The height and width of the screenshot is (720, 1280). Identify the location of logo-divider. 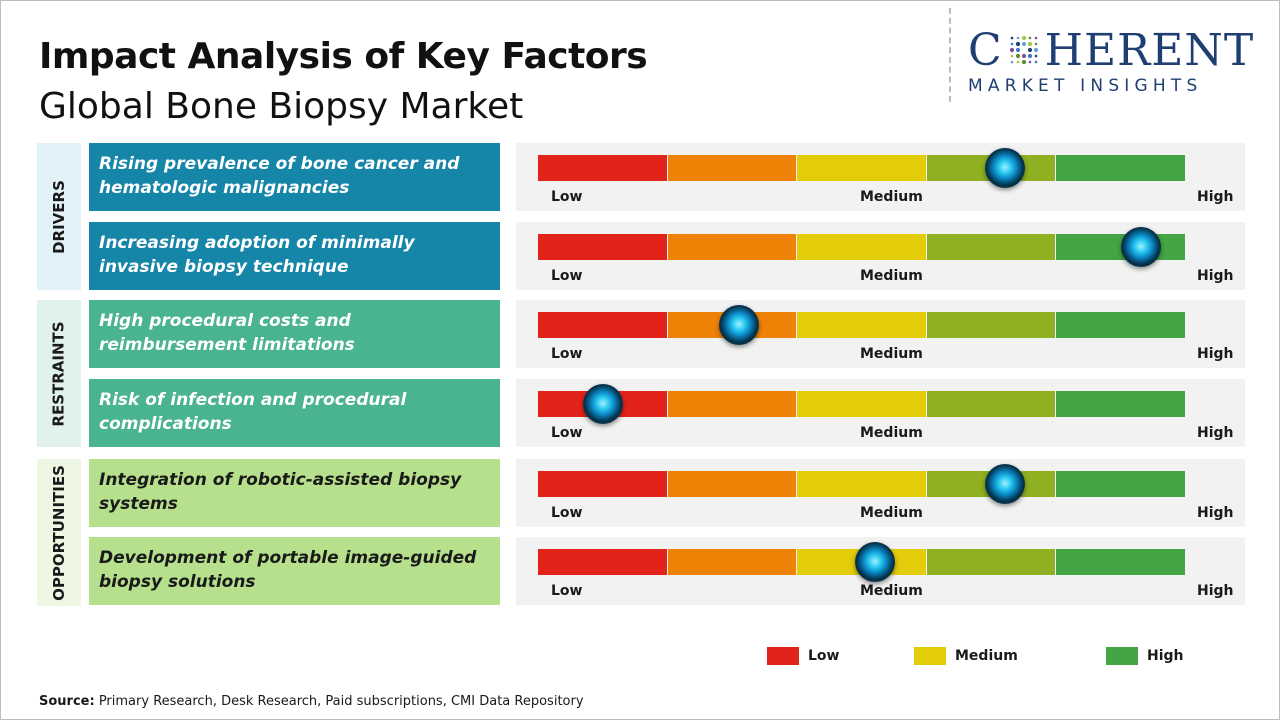
(950, 55).